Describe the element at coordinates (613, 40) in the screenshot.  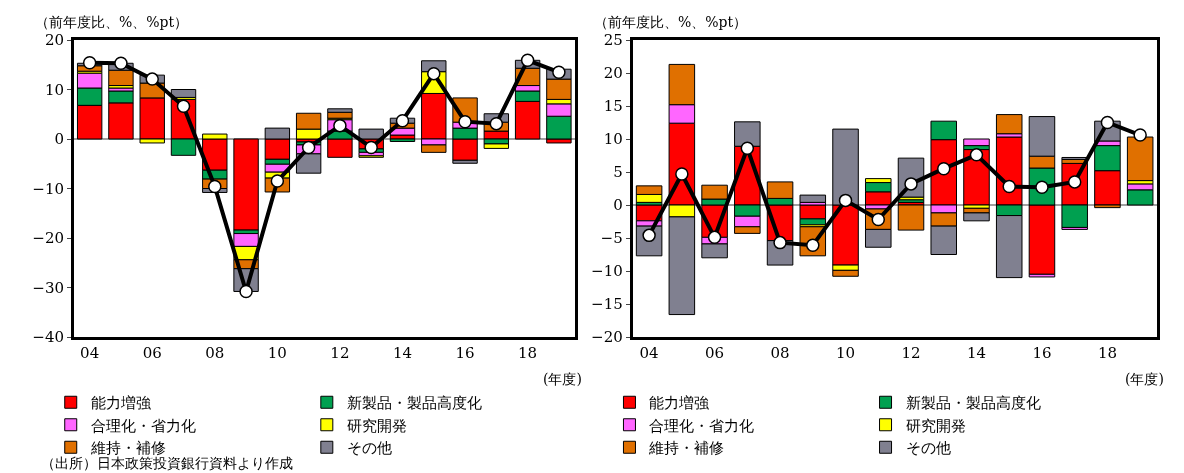
I see `y-tick-label: 25` at that location.